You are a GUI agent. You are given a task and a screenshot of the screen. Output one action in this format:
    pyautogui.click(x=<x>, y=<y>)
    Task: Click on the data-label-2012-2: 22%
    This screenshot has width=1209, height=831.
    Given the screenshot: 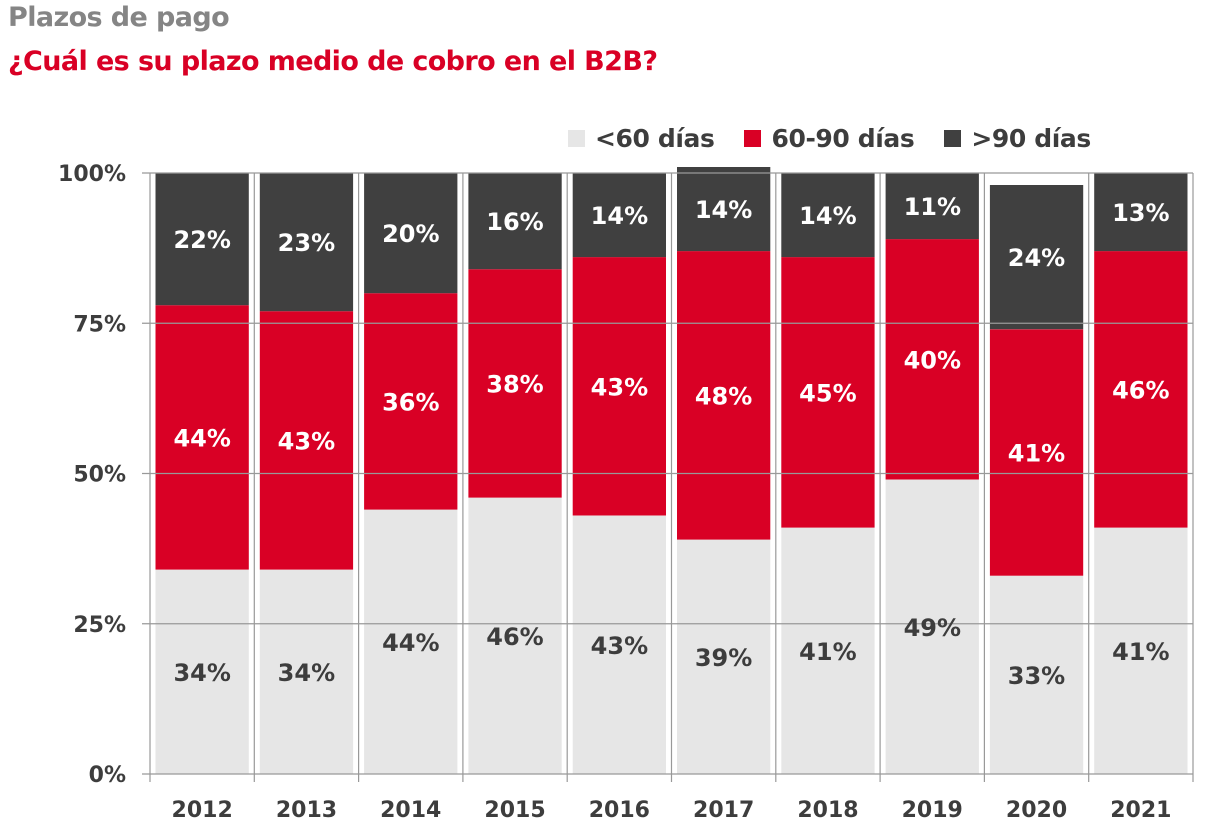 What is the action you would take?
    pyautogui.click(x=201, y=240)
    